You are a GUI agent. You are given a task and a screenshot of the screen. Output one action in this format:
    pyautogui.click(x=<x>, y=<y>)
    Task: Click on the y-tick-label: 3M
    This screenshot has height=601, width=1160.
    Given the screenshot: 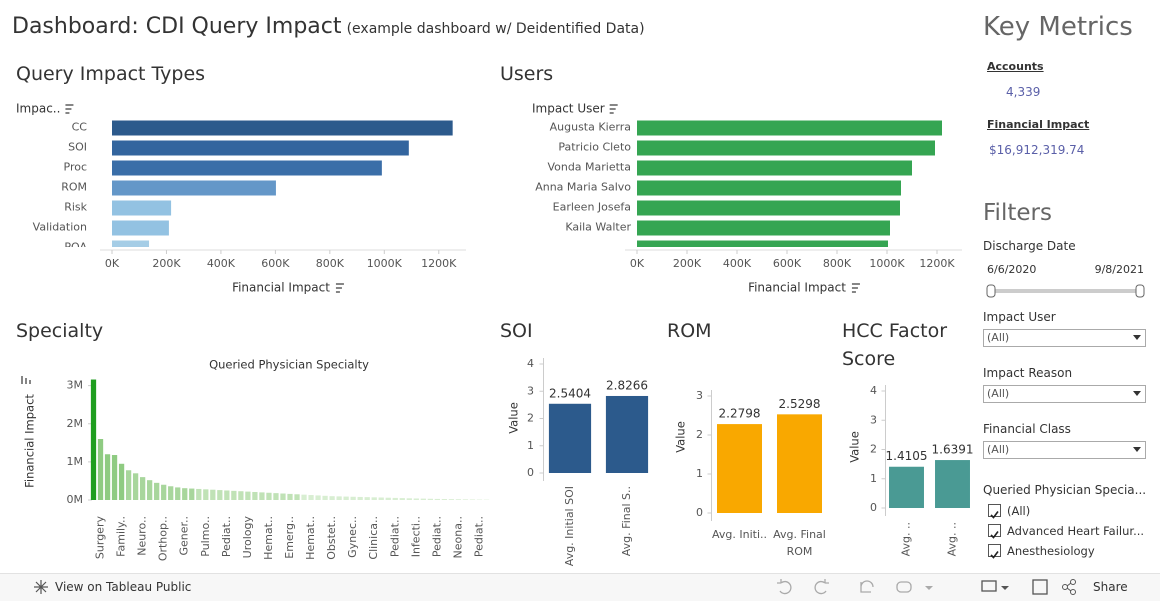 What is the action you would take?
    pyautogui.click(x=75, y=385)
    